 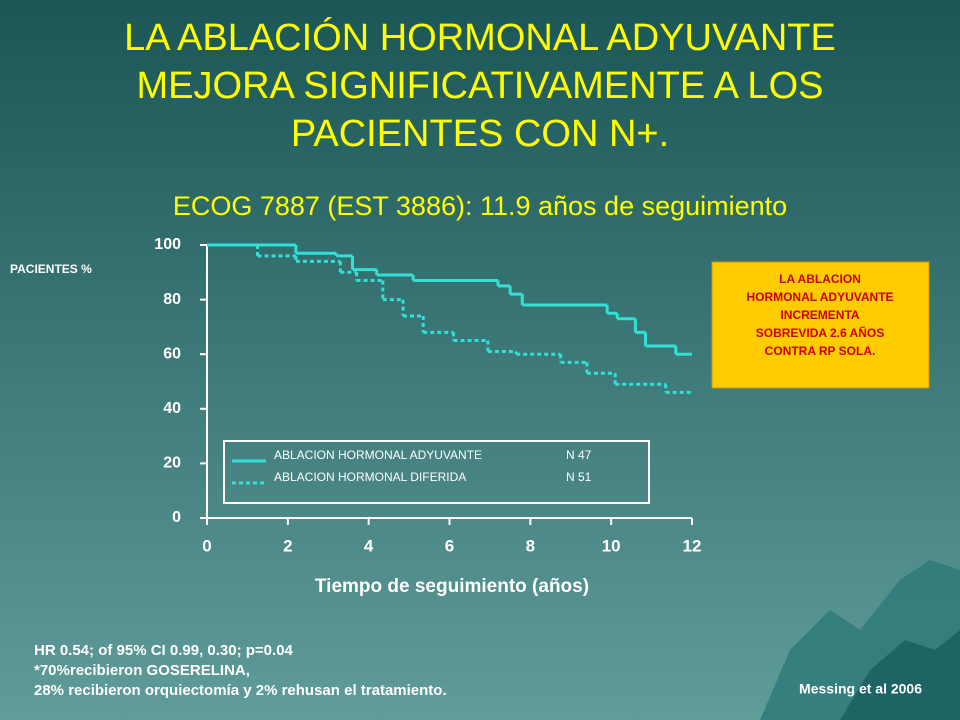 What do you see at coordinates (530, 545) in the screenshot?
I see `x-tick-label: 8` at bounding box center [530, 545].